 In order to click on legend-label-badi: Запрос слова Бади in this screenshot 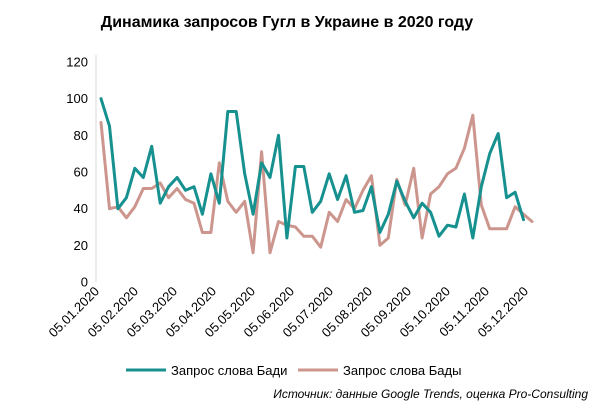, I will do `click(229, 370)`.